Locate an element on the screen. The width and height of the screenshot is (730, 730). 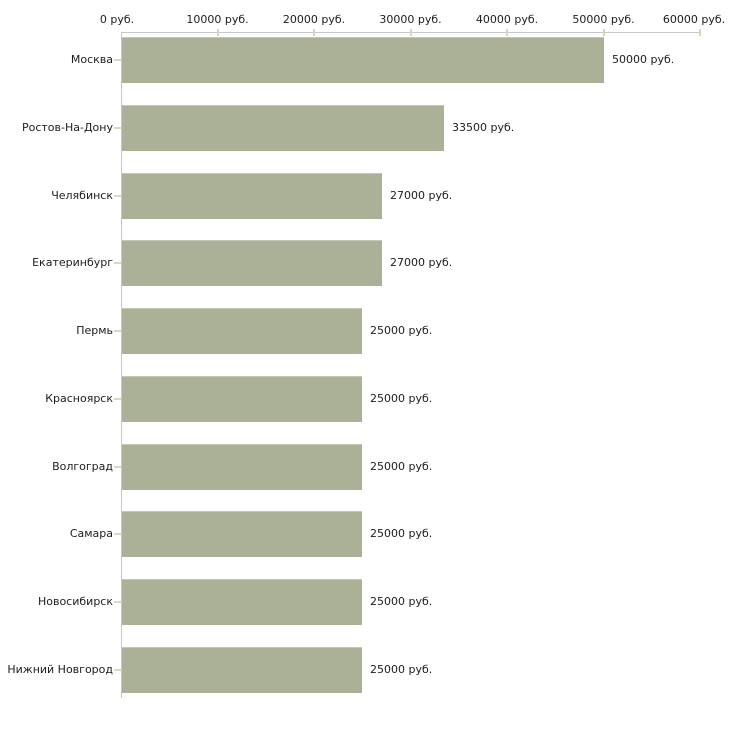
category-label: Екатеринбург is located at coordinates (72, 262).